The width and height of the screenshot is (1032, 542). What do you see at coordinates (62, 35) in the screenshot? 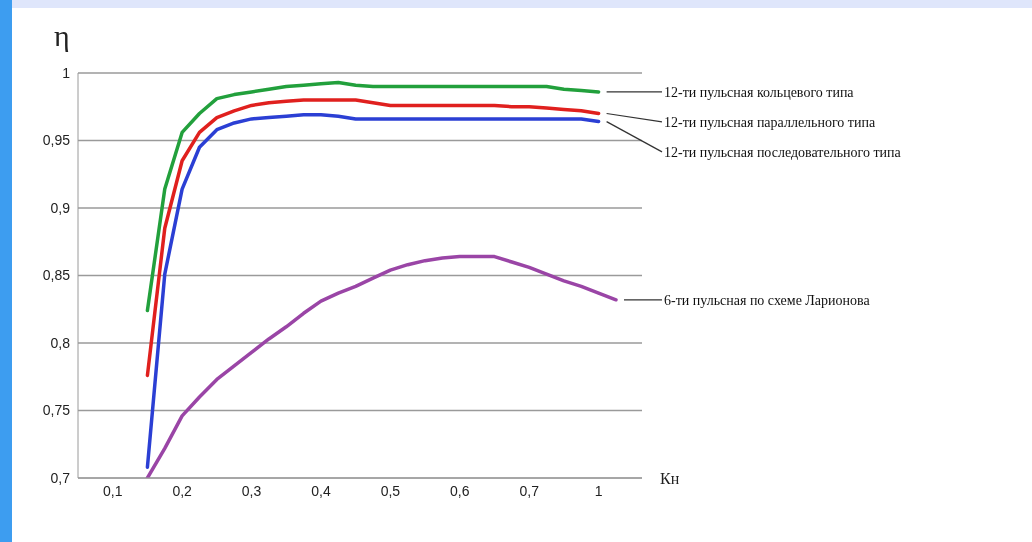
I see `y-axis-title: η` at bounding box center [62, 35].